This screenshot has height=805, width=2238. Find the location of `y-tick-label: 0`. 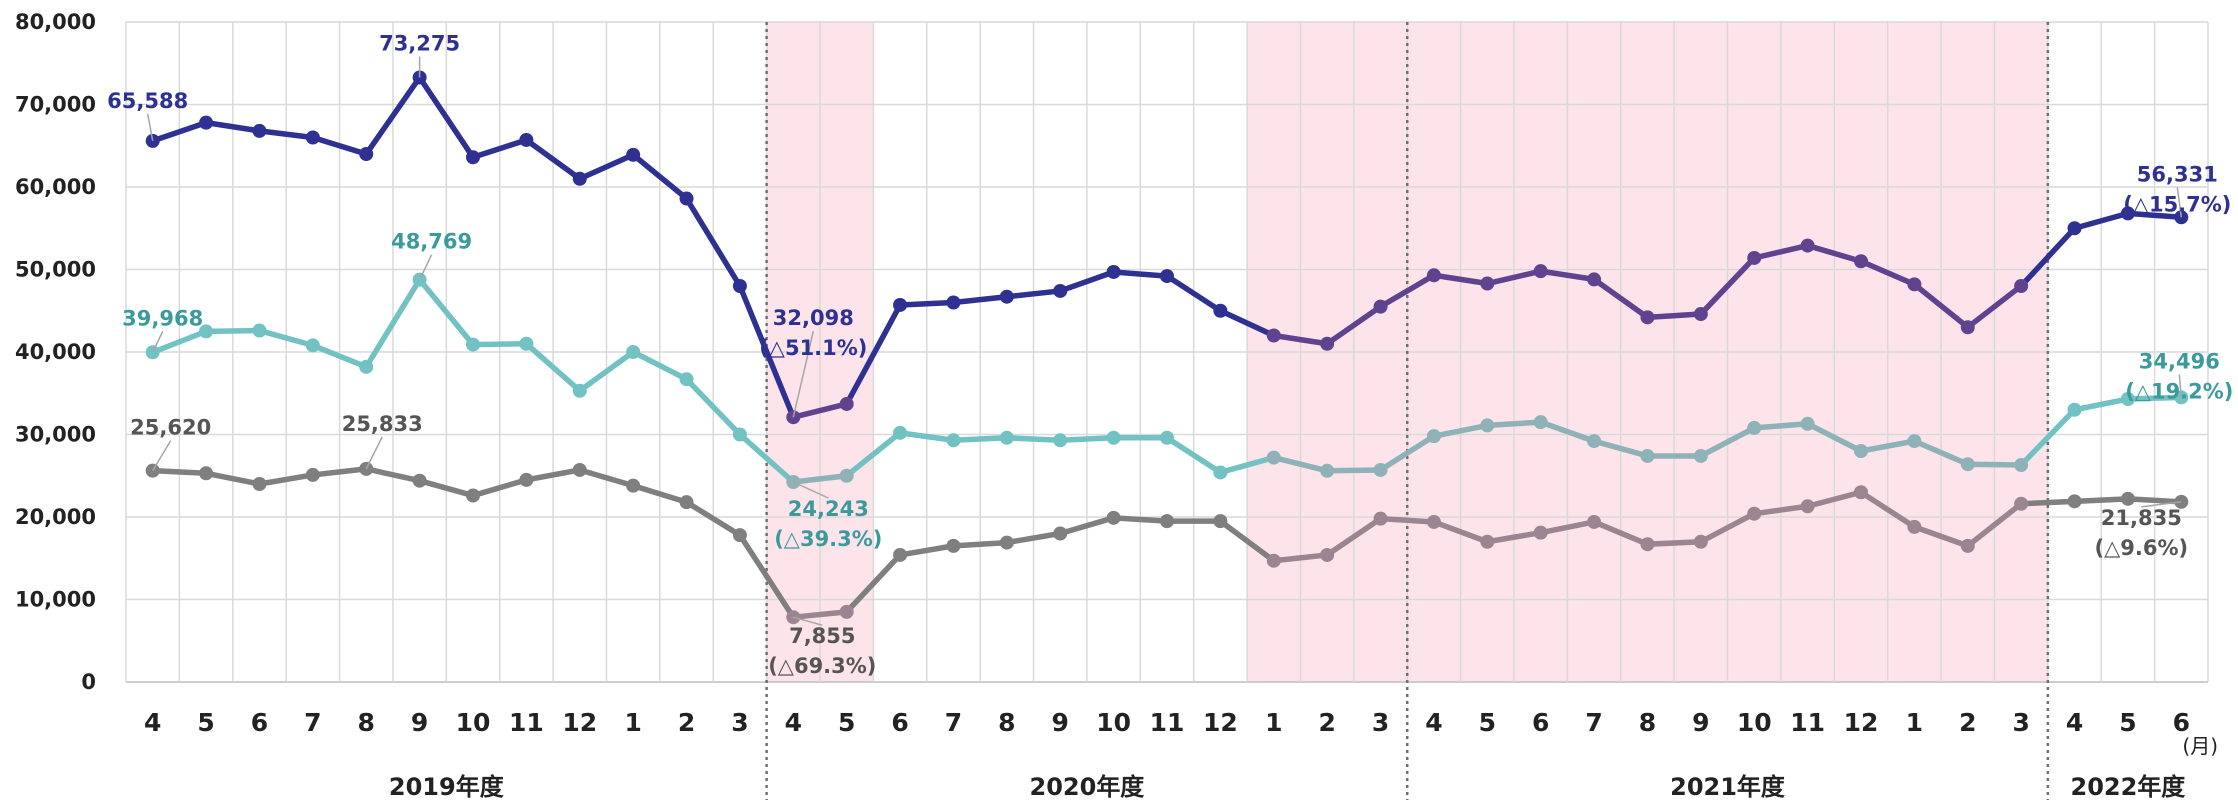

y-tick-label: 0 is located at coordinates (88, 682).